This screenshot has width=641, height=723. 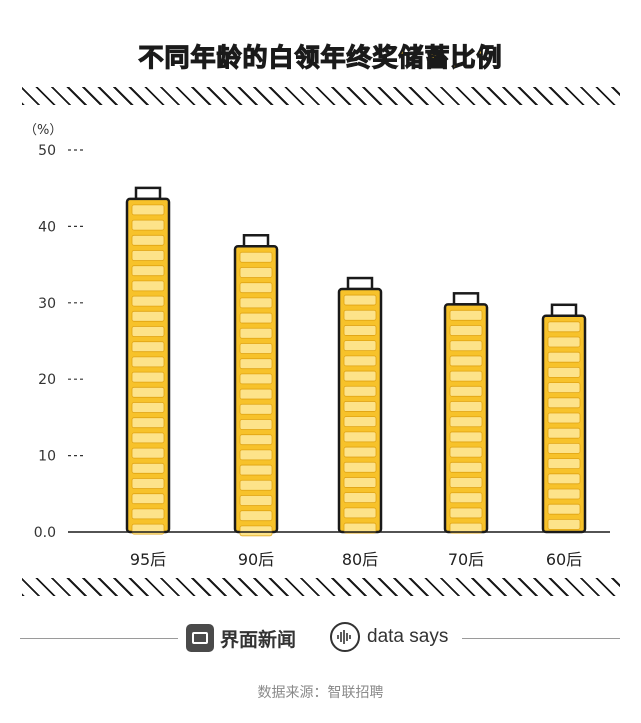 What do you see at coordinates (466, 559) in the screenshot?
I see `x-tick-label: 70后` at bounding box center [466, 559].